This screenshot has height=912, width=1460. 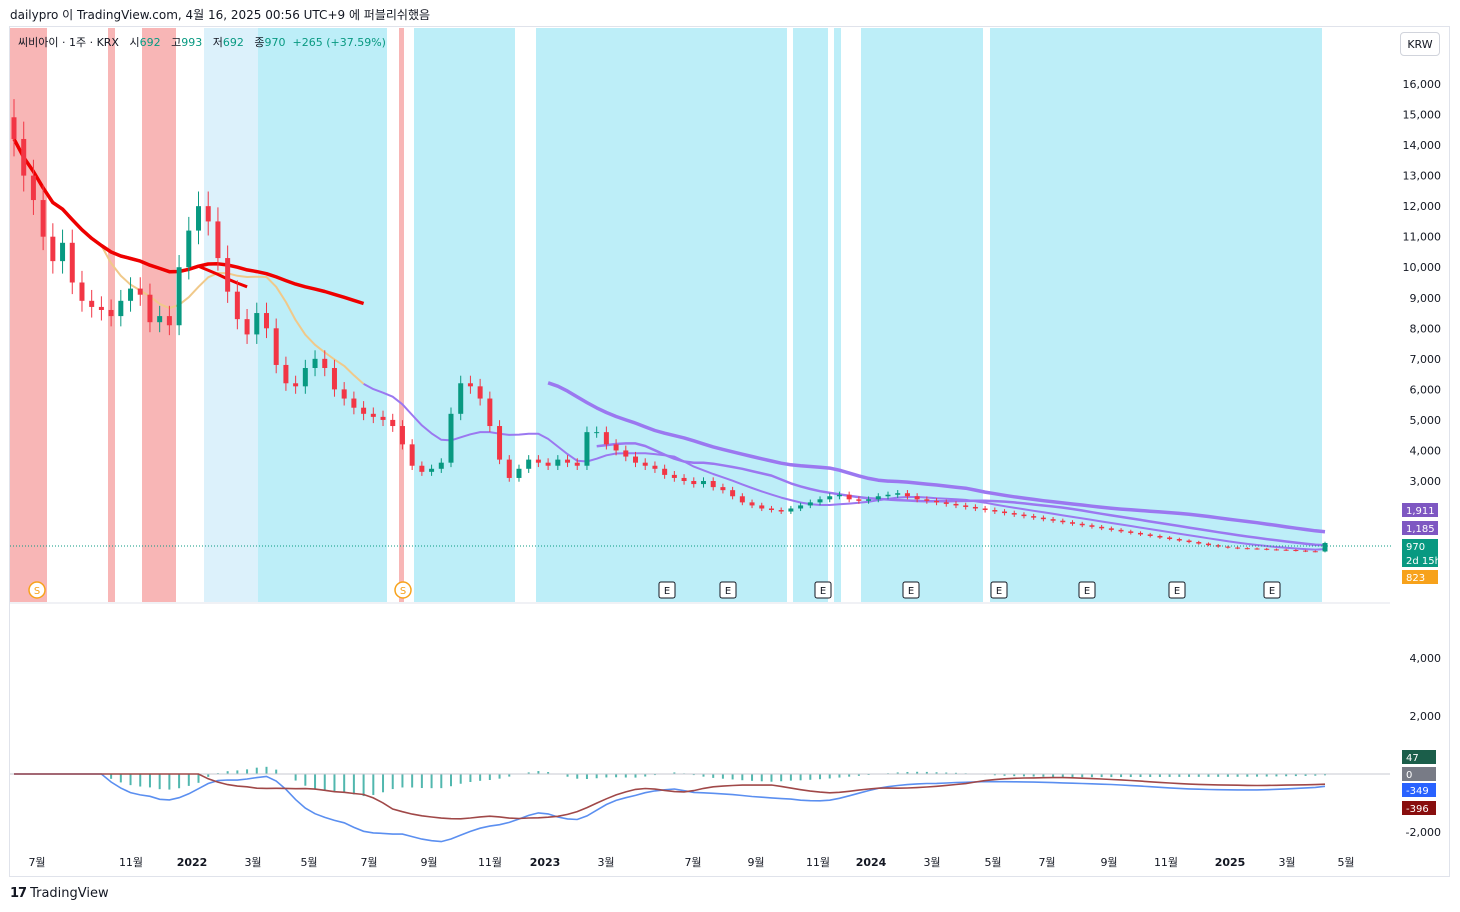 What do you see at coordinates (1422, 176) in the screenshot?
I see `price-tick-label: 13,000` at bounding box center [1422, 176].